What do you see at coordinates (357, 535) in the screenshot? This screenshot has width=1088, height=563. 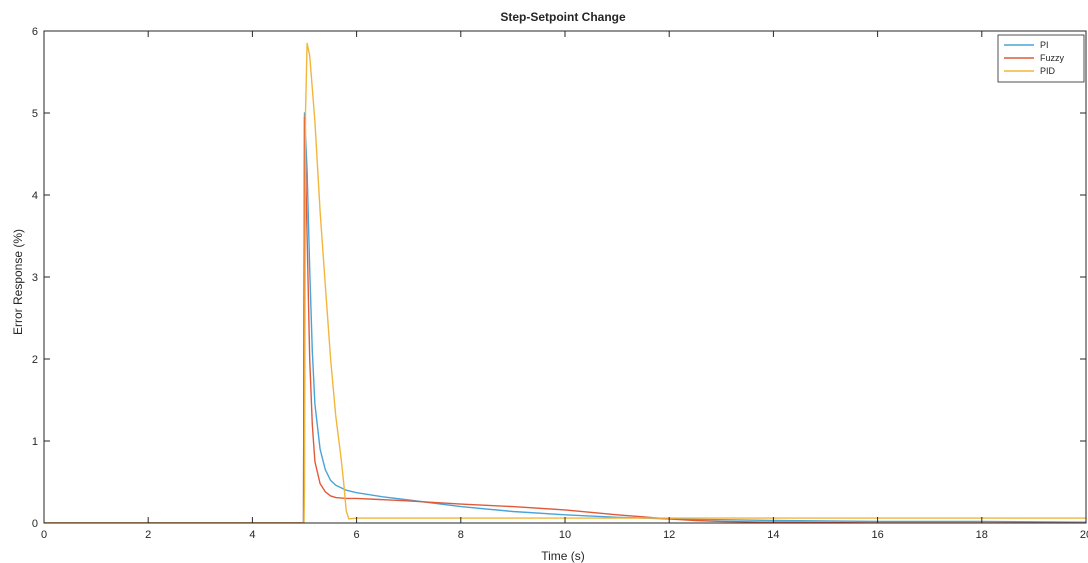 I see `x-tick-label: 6` at bounding box center [357, 535].